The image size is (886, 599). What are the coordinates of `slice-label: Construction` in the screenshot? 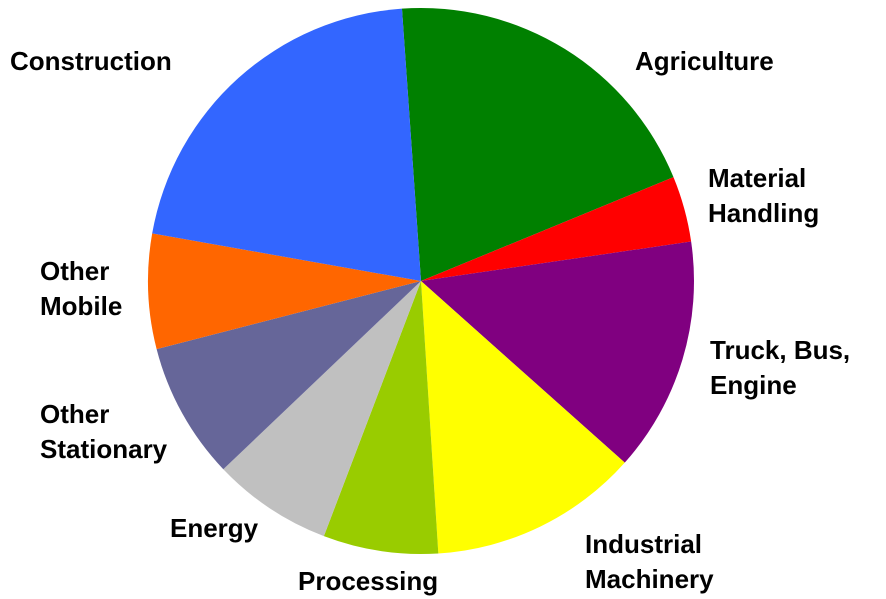 It's located at (91, 61).